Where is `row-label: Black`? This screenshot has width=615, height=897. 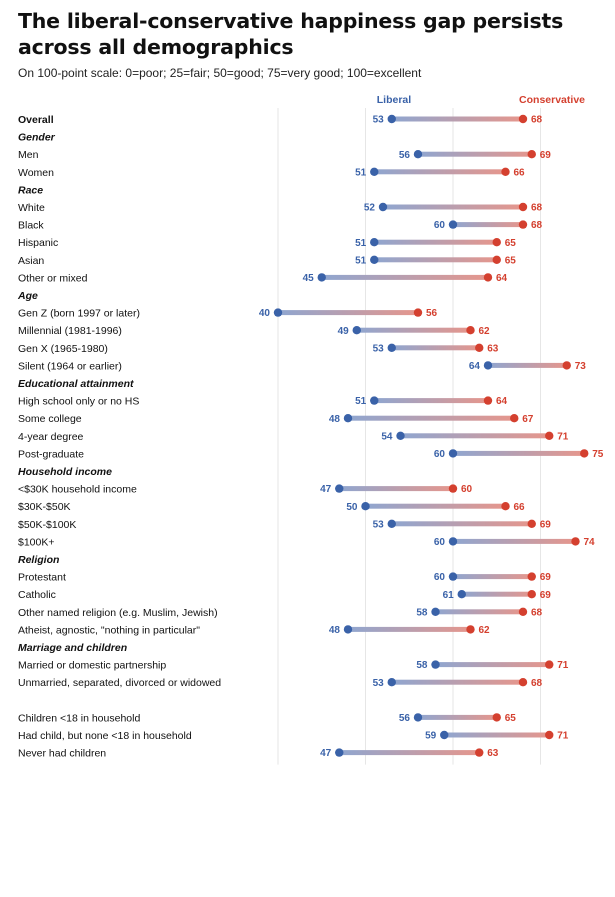
row-label: Black is located at coordinates (31, 226).